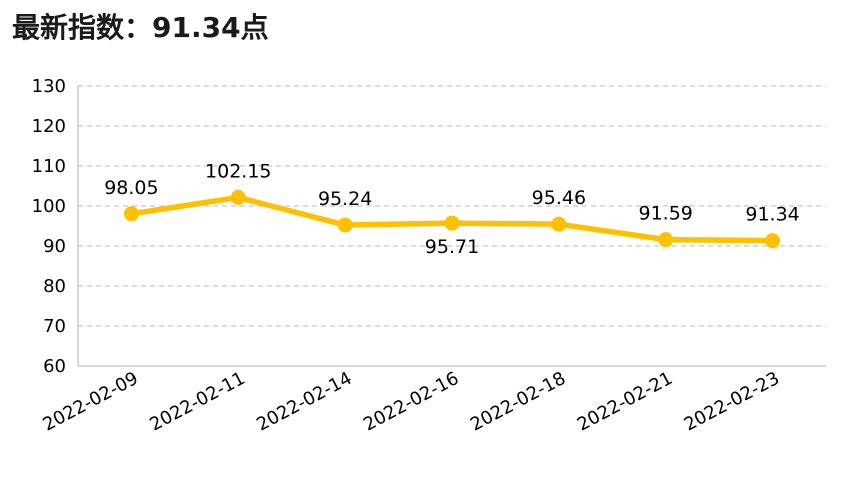 The width and height of the screenshot is (845, 477). Describe the element at coordinates (238, 171) in the screenshot. I see `data-label-1: 102.15` at that location.